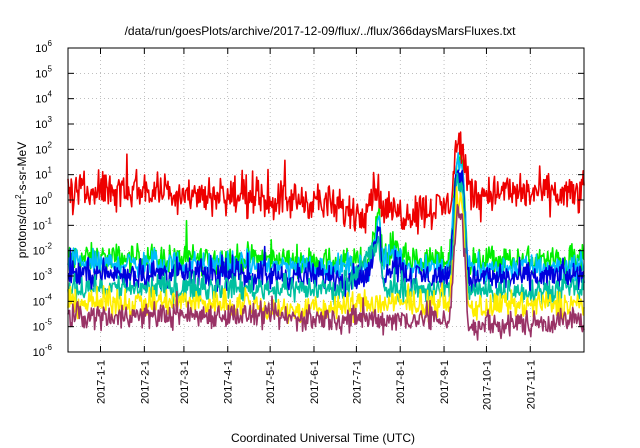  Describe the element at coordinates (50, 144) in the screenshot. I see `y-tick-exponent: 2` at that location.